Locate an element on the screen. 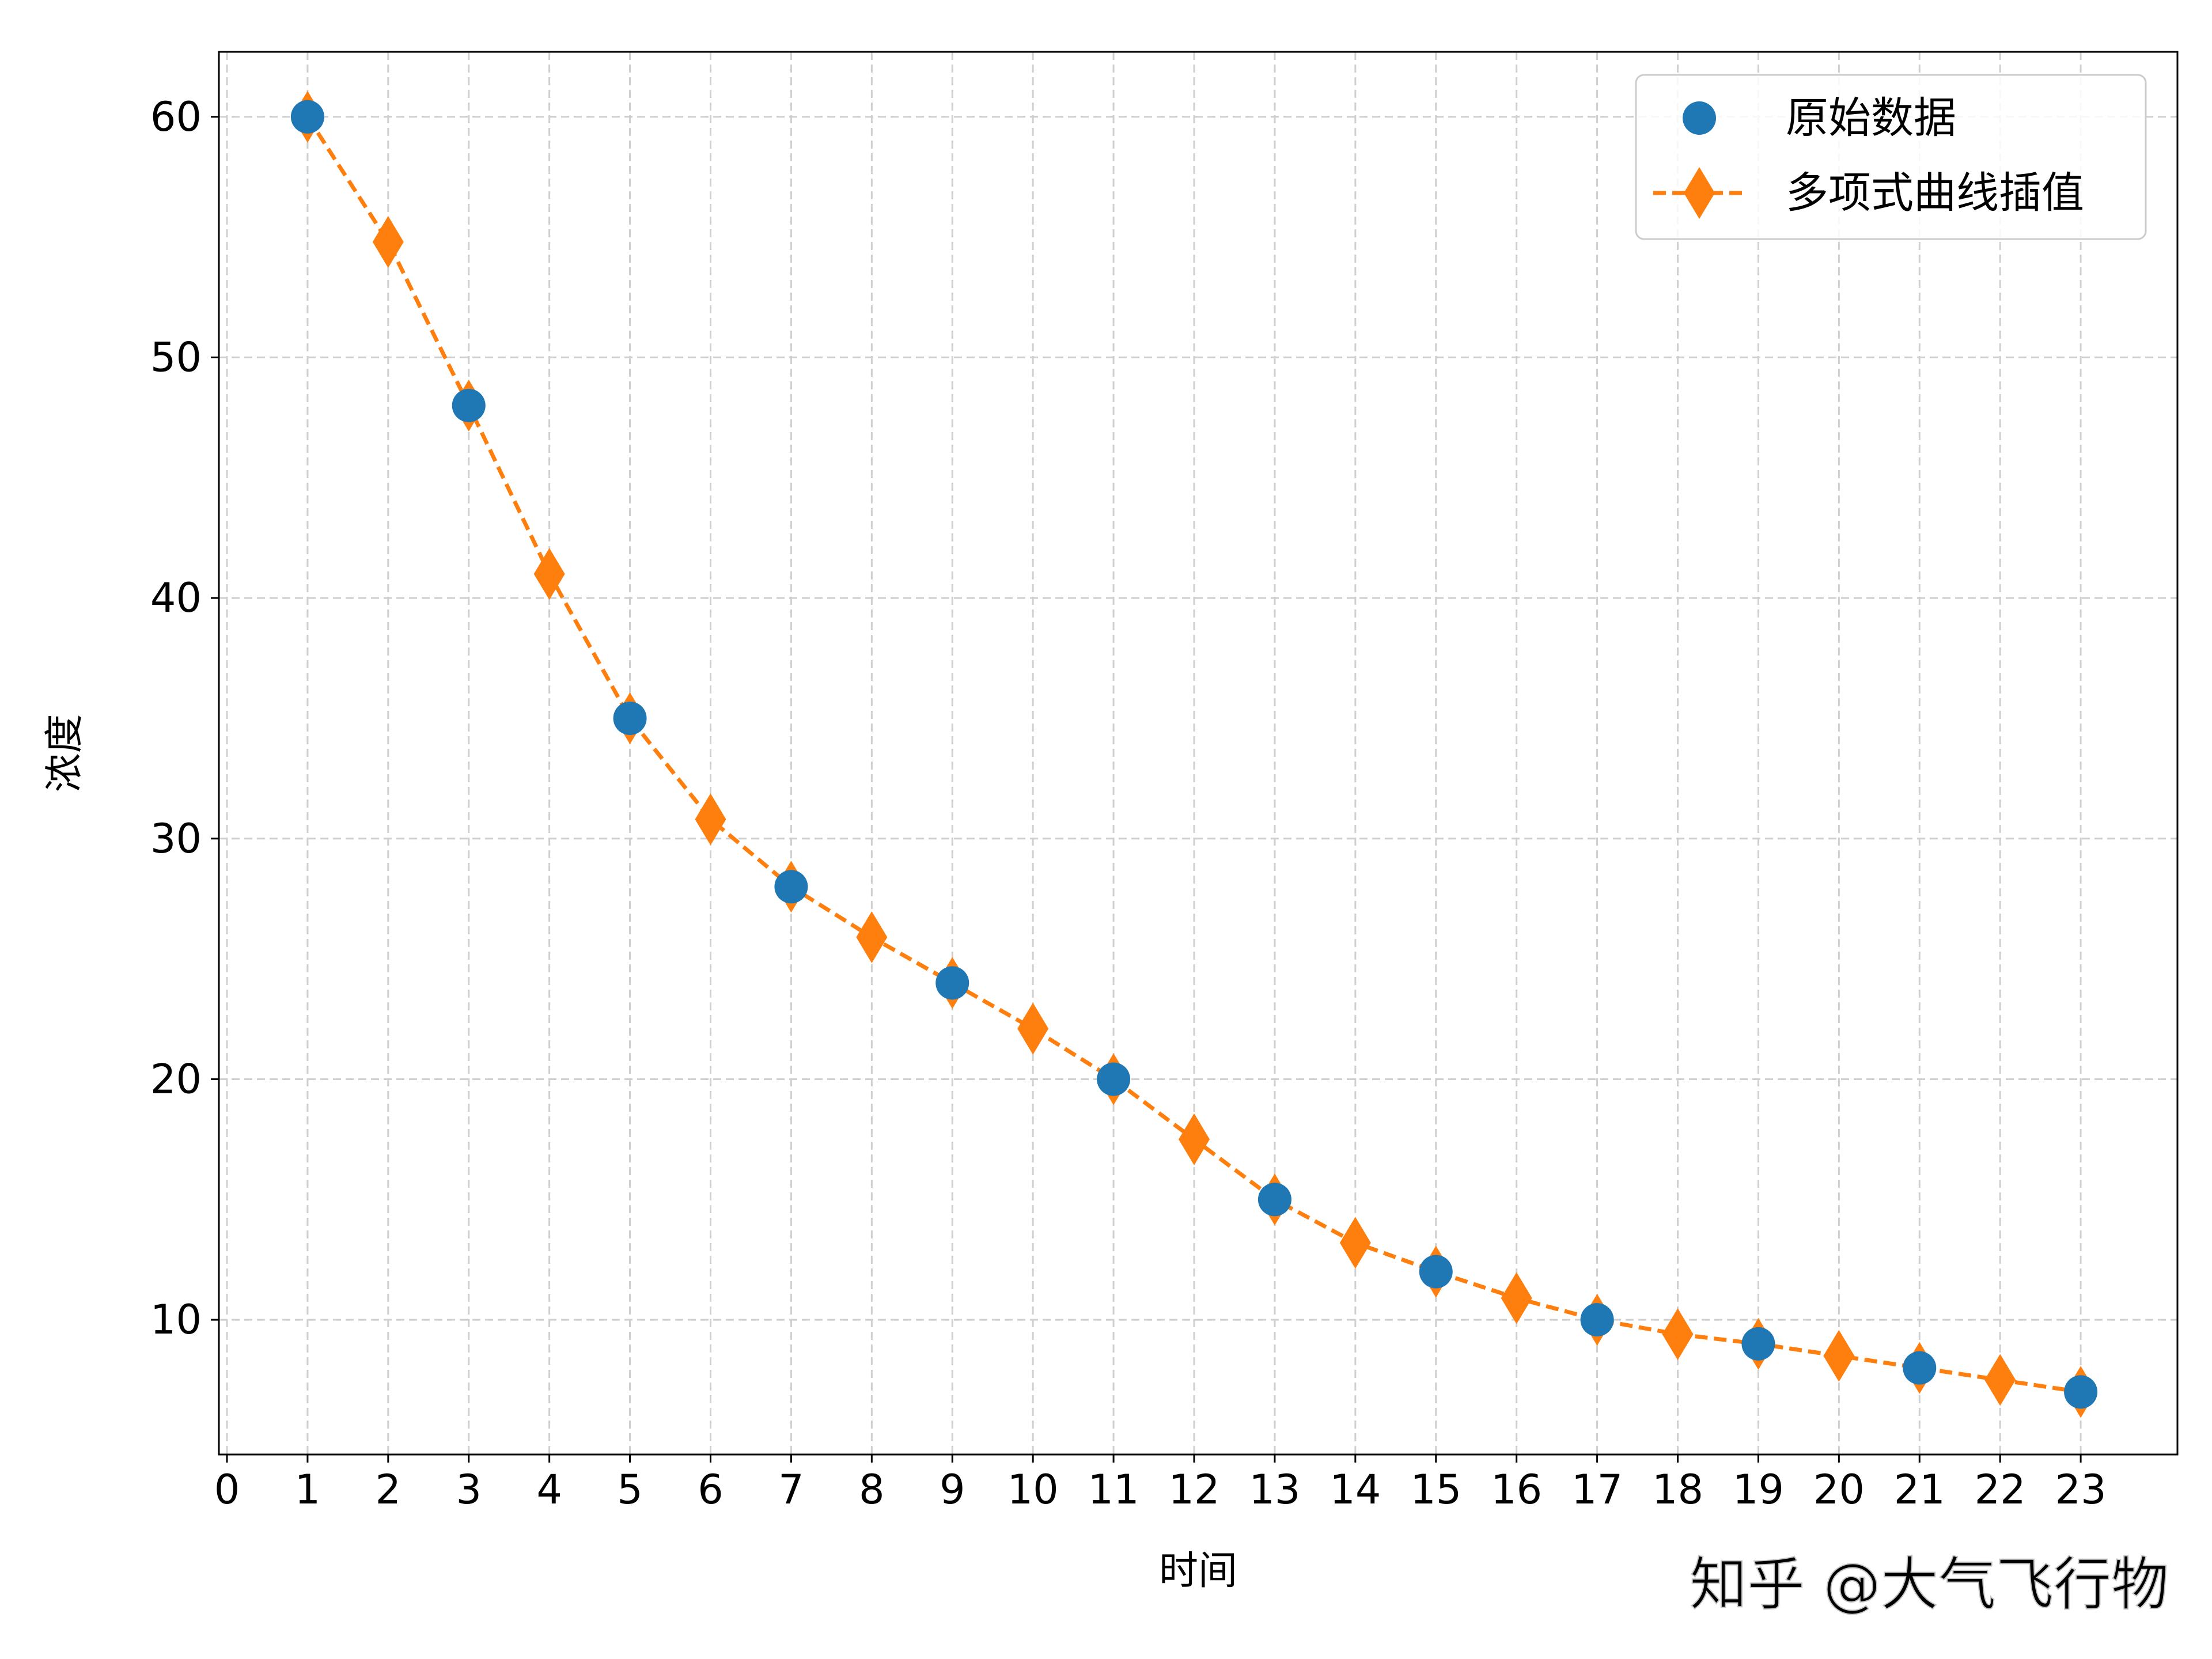 This screenshot has height=1659, width=2212. x-tick-label: 11 is located at coordinates (1113, 1489).